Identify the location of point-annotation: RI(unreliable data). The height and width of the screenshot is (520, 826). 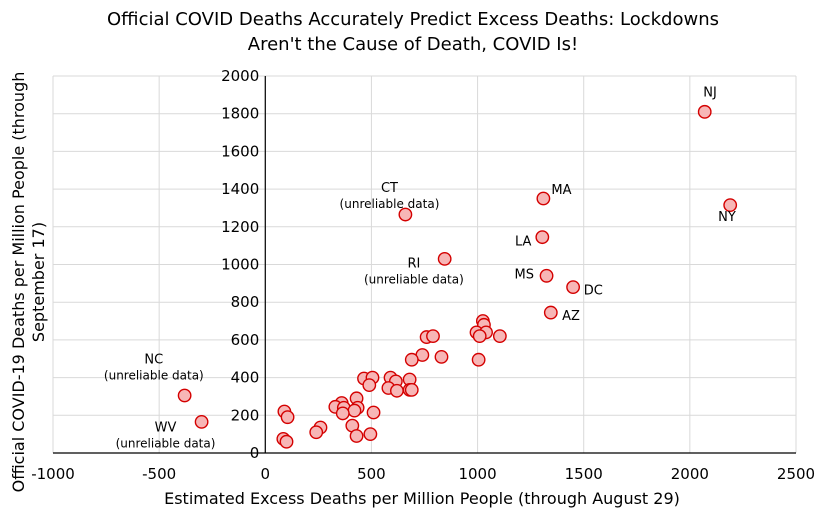
(414, 271).